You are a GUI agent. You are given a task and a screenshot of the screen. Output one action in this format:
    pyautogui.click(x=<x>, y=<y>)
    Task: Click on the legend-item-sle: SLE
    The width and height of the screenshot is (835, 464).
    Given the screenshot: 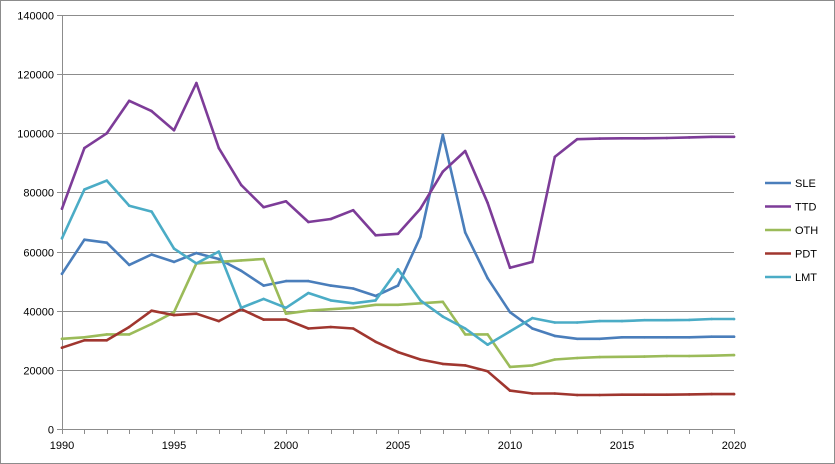 What is the action you would take?
    pyautogui.click(x=790, y=184)
    